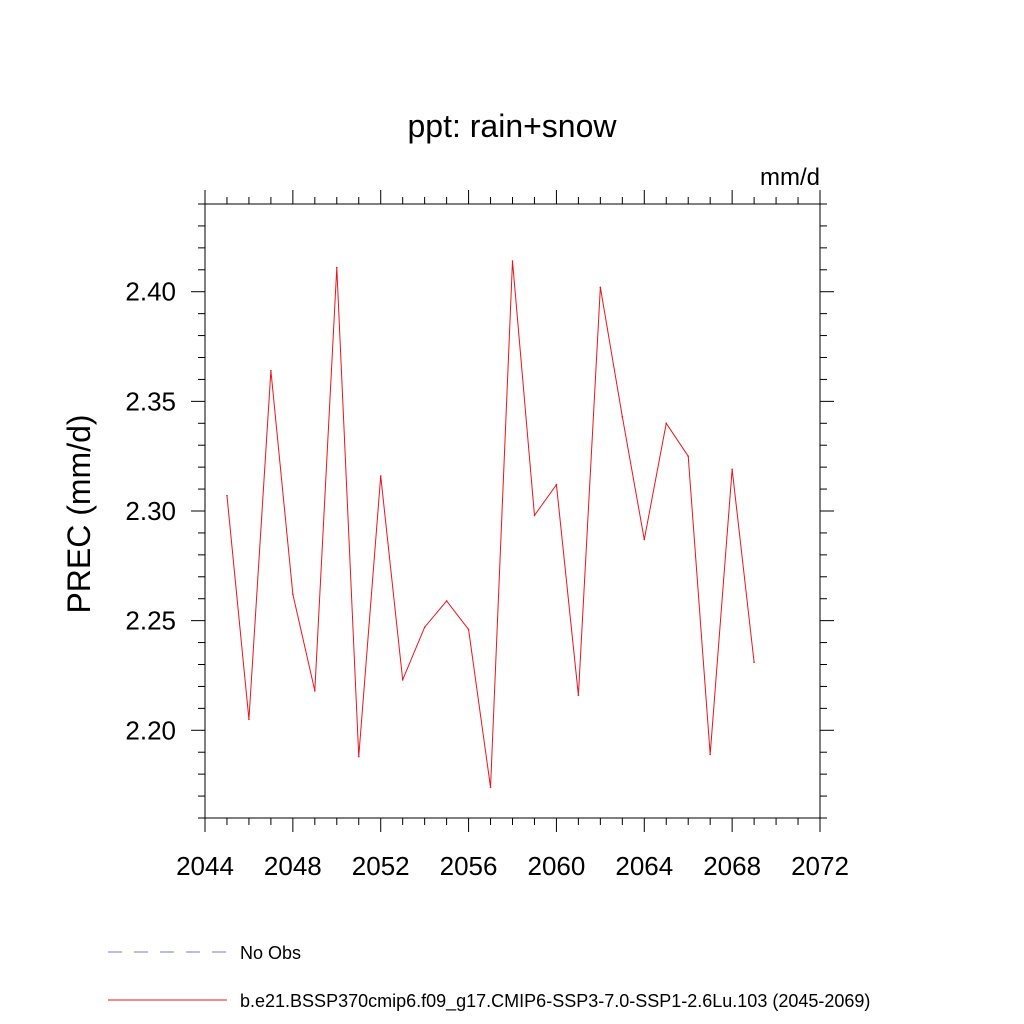  I want to click on x-tick-label: 2064, so click(644, 866).